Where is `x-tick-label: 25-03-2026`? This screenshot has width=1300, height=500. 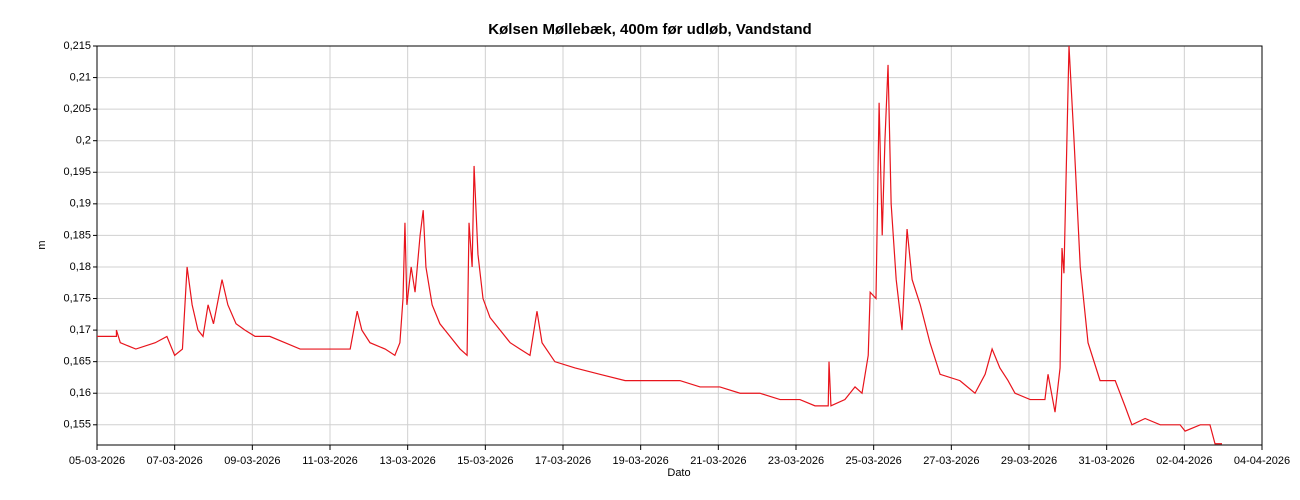 x-tick-label: 25-03-2026 is located at coordinates (874, 461).